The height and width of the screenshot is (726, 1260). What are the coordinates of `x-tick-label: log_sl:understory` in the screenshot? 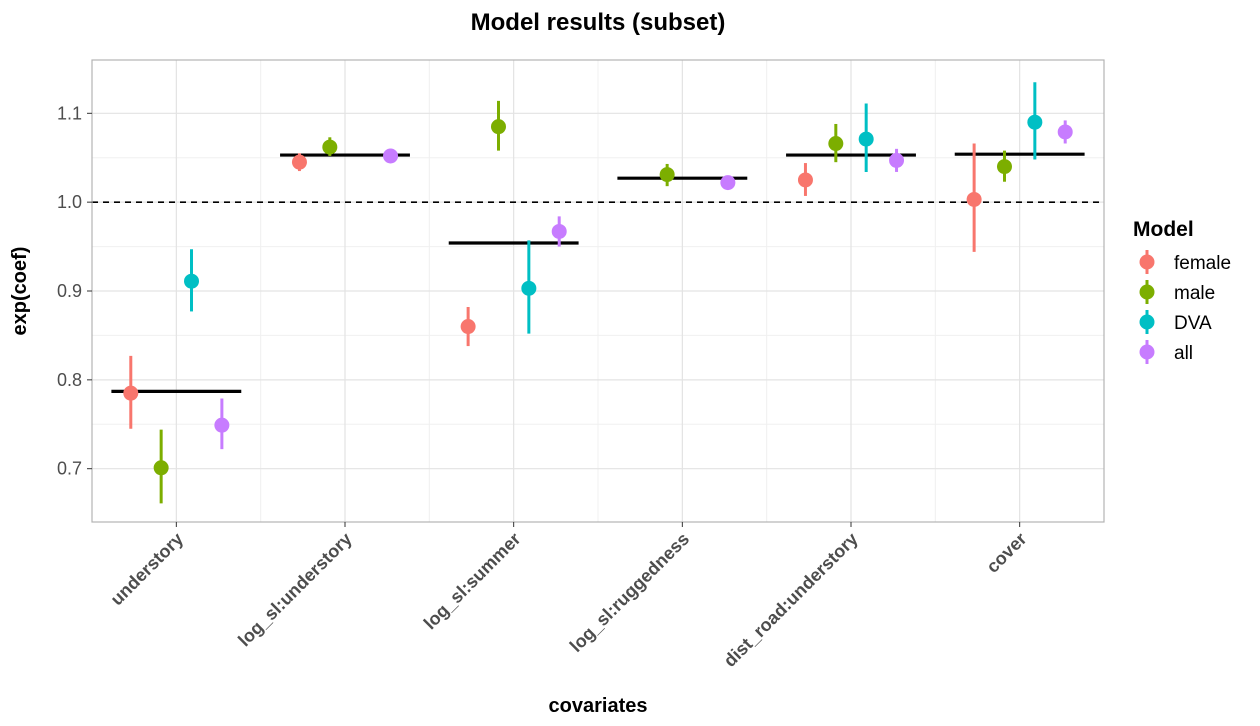 It's located at (295, 590).